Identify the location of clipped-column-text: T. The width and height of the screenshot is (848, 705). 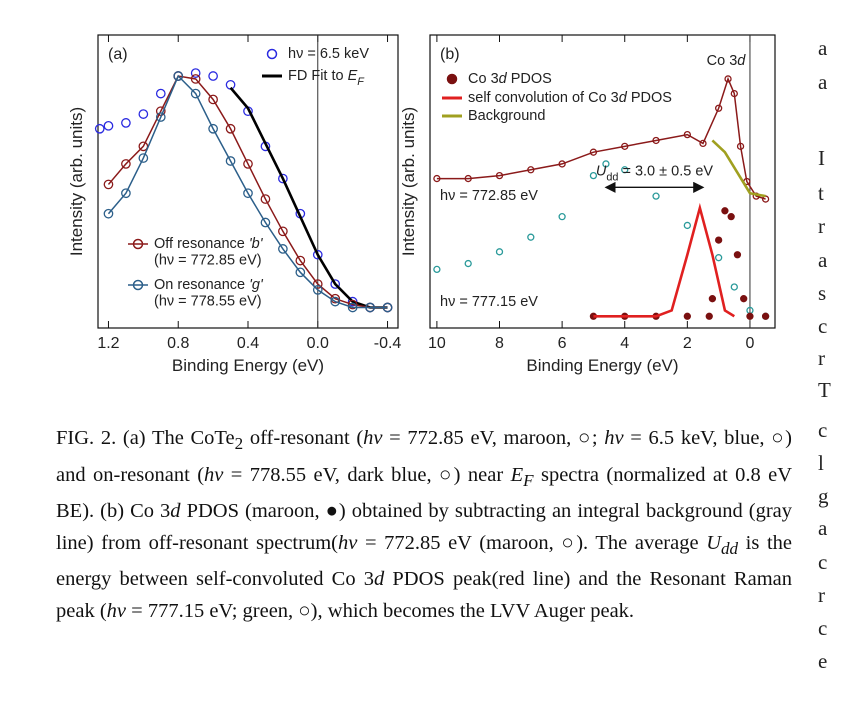
(824, 390).